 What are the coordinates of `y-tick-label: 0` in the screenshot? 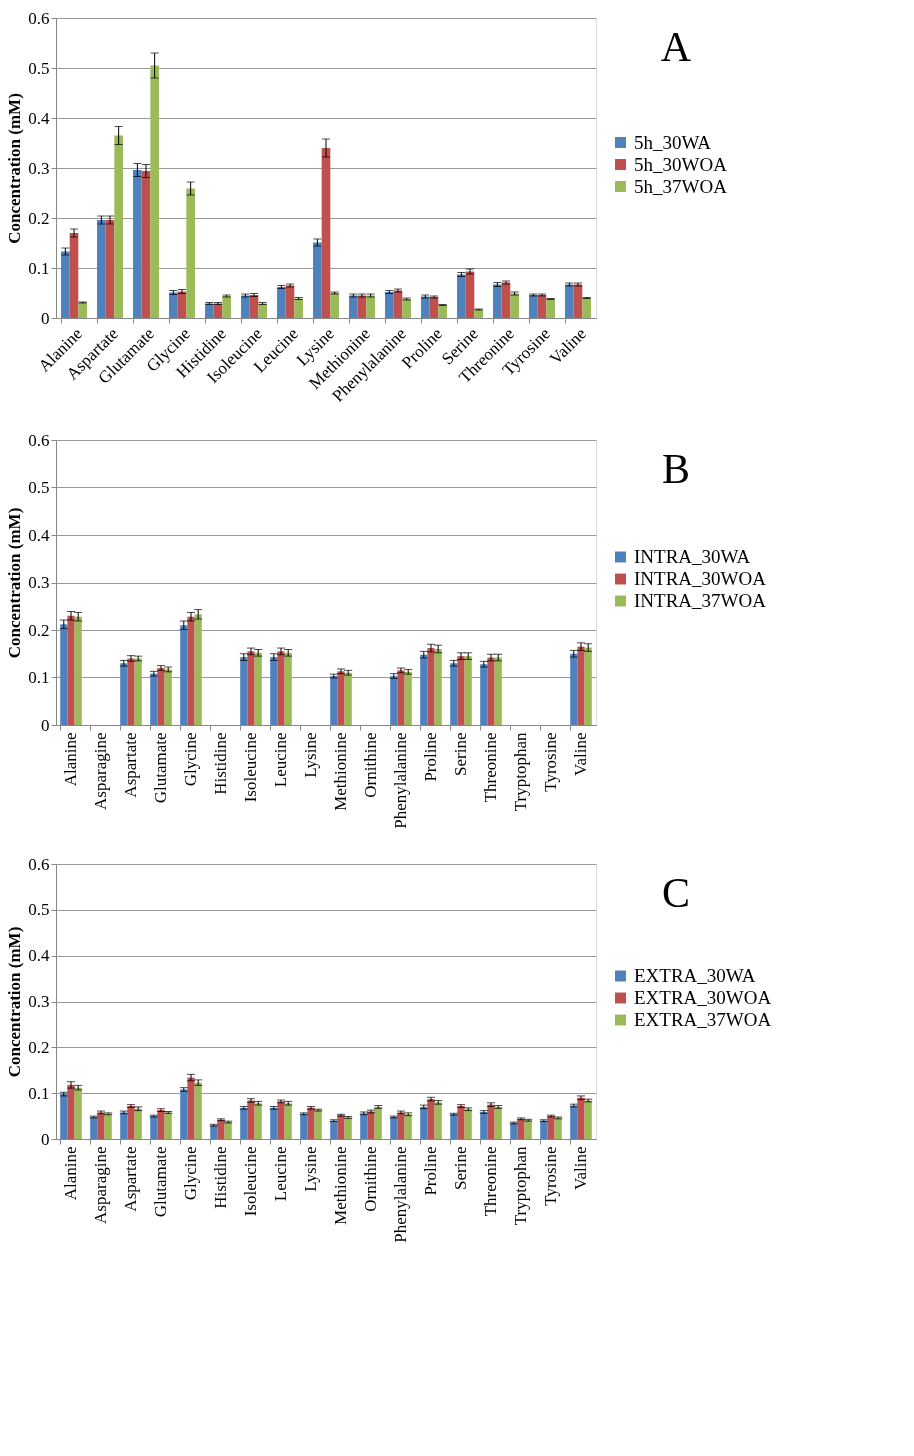 It's located at (45, 1139).